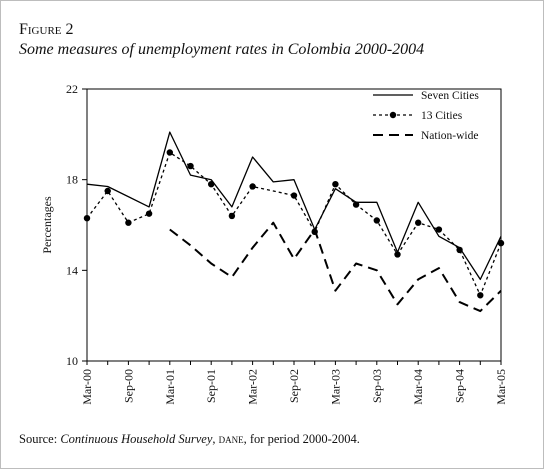 This screenshot has width=544, height=469. I want to click on x-tick-label: Sep-02, so click(294, 386).